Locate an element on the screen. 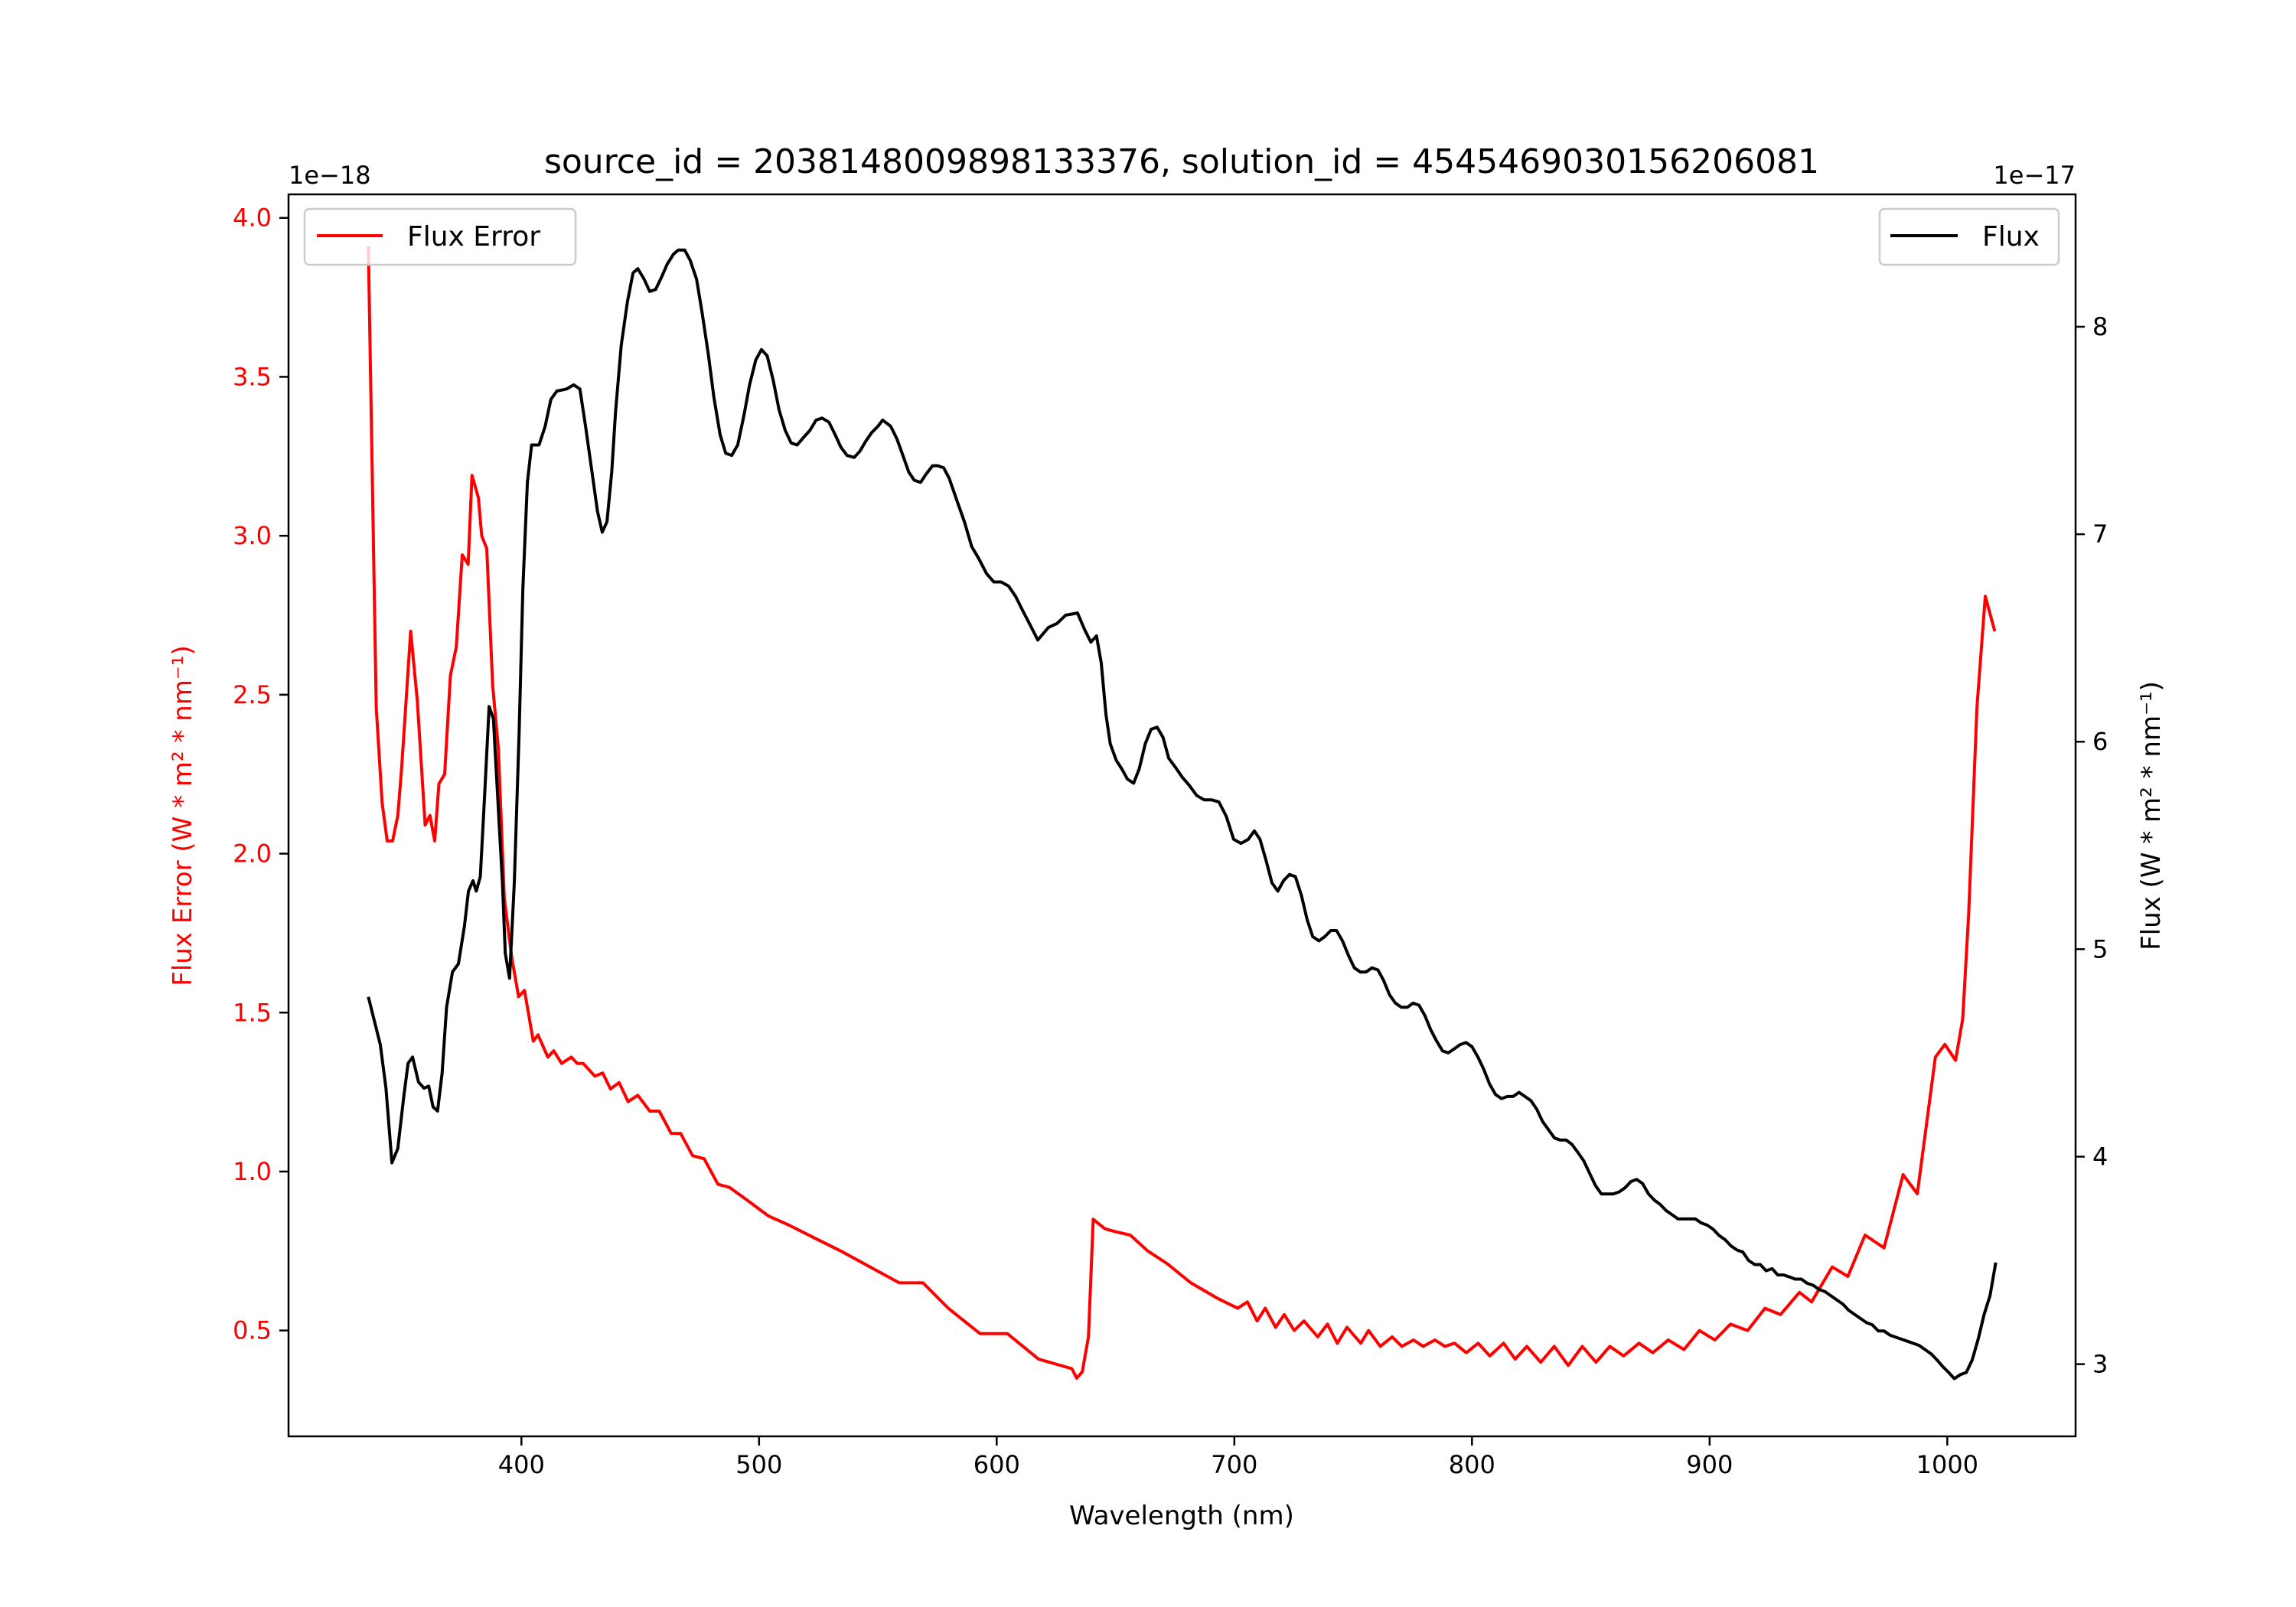  right-y-tick-label: 7 is located at coordinates (2100, 534).